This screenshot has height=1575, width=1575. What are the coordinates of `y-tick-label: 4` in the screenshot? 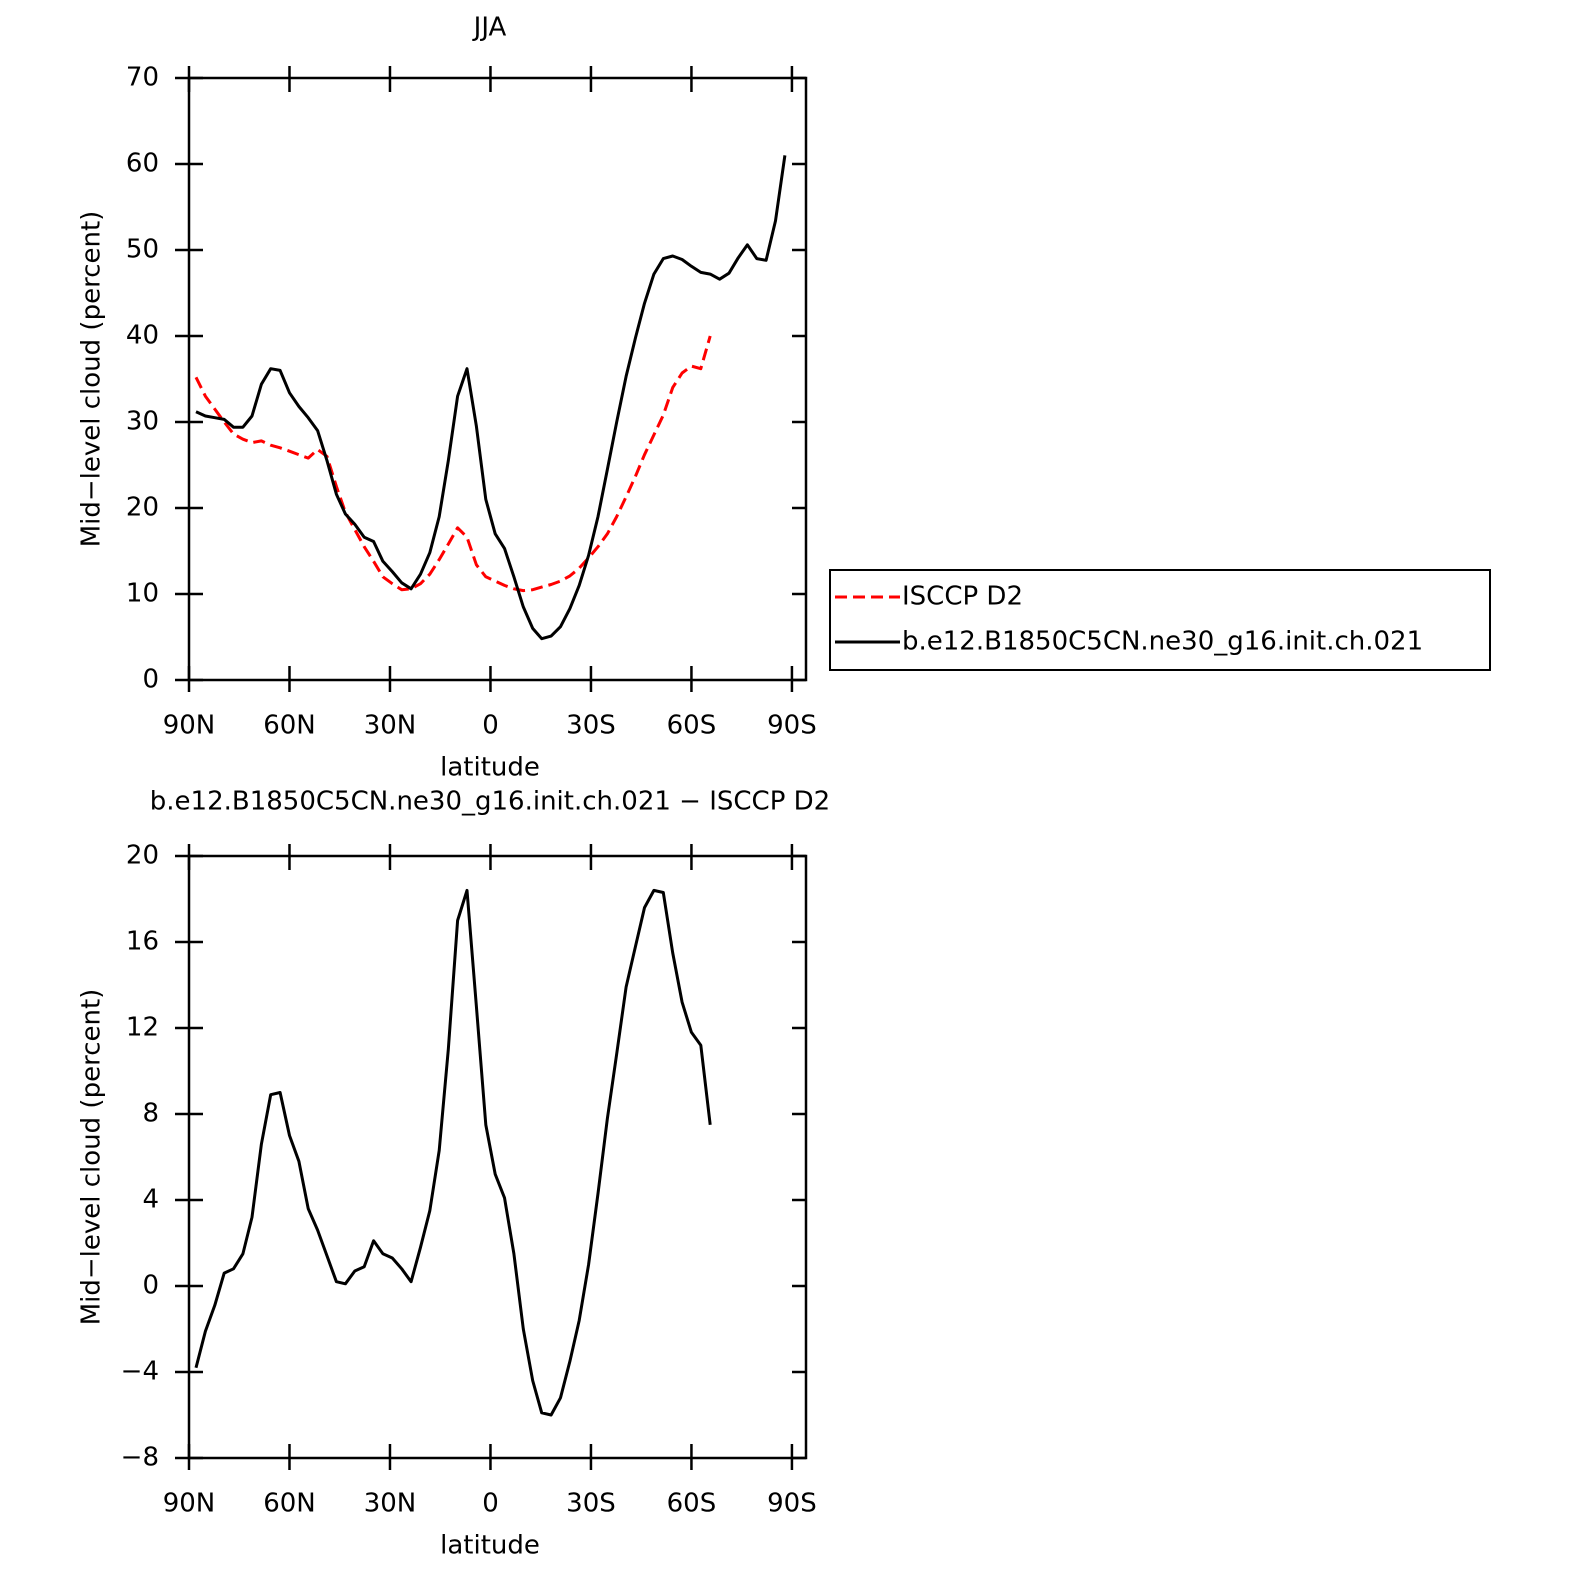 It's located at (150, 1200).